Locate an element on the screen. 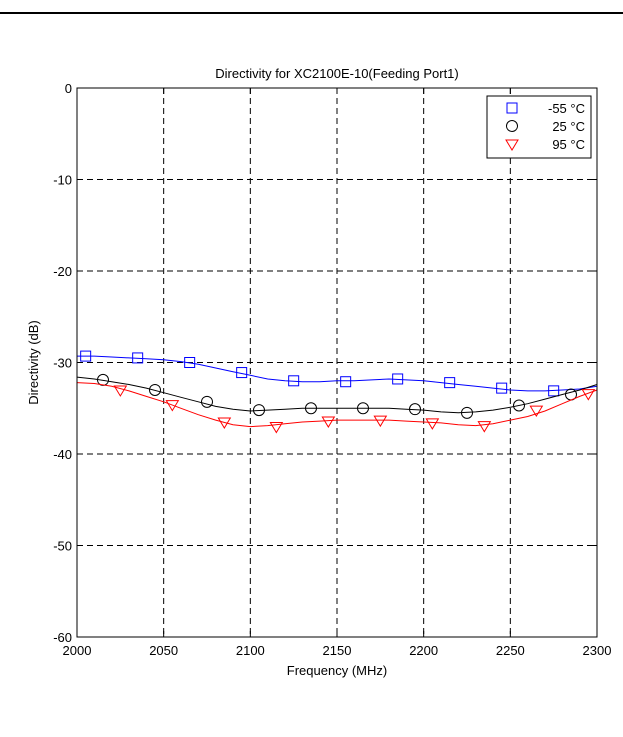 This screenshot has width=623, height=737. legend-label: 95 °C is located at coordinates (568, 144).